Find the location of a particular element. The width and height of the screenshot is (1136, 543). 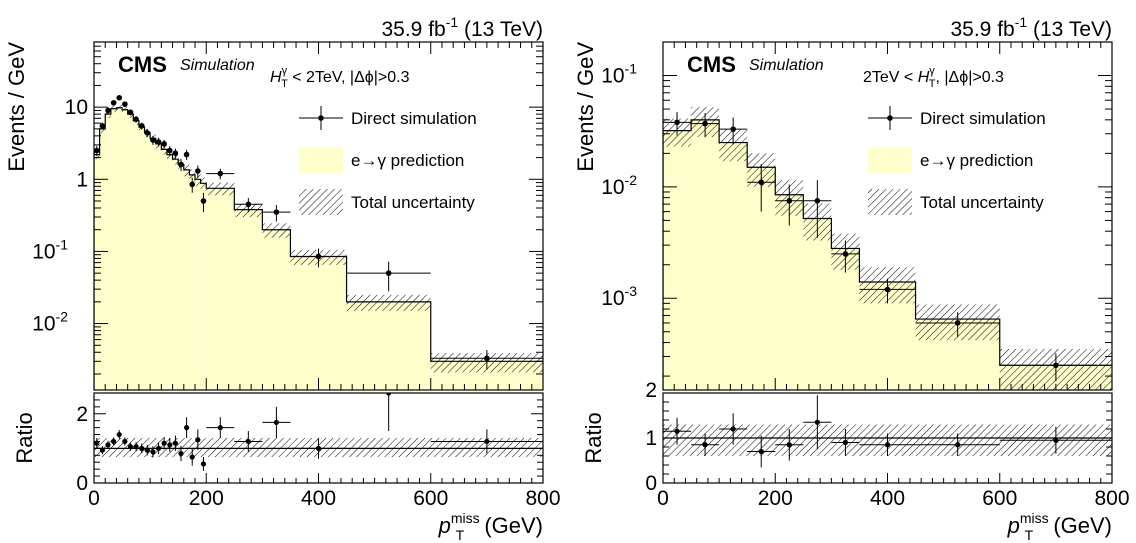

ratio-axis-label: Ratio is located at coordinates (593, 437).